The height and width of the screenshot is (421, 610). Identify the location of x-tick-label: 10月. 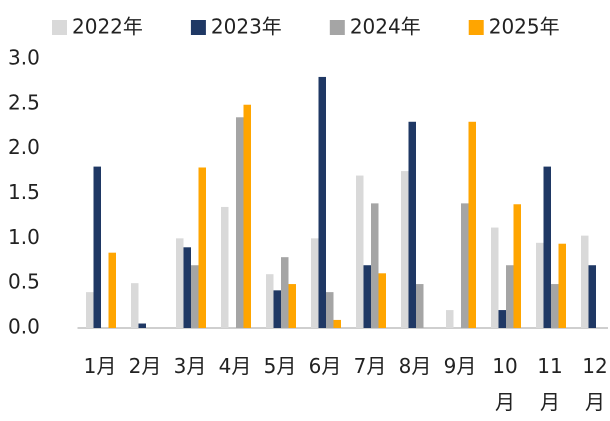
(505, 384).